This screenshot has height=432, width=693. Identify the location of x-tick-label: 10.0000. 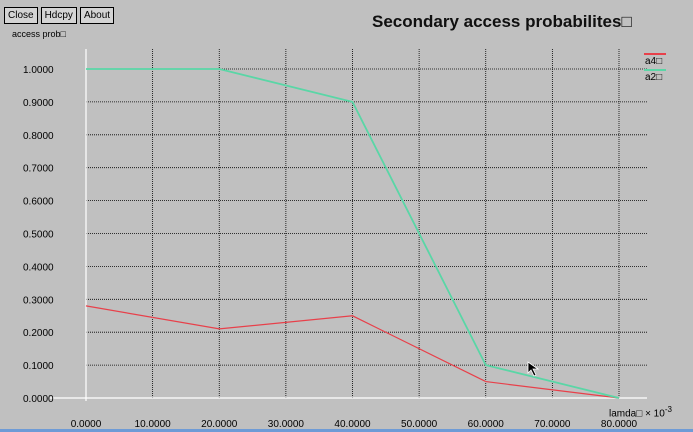
(153, 424).